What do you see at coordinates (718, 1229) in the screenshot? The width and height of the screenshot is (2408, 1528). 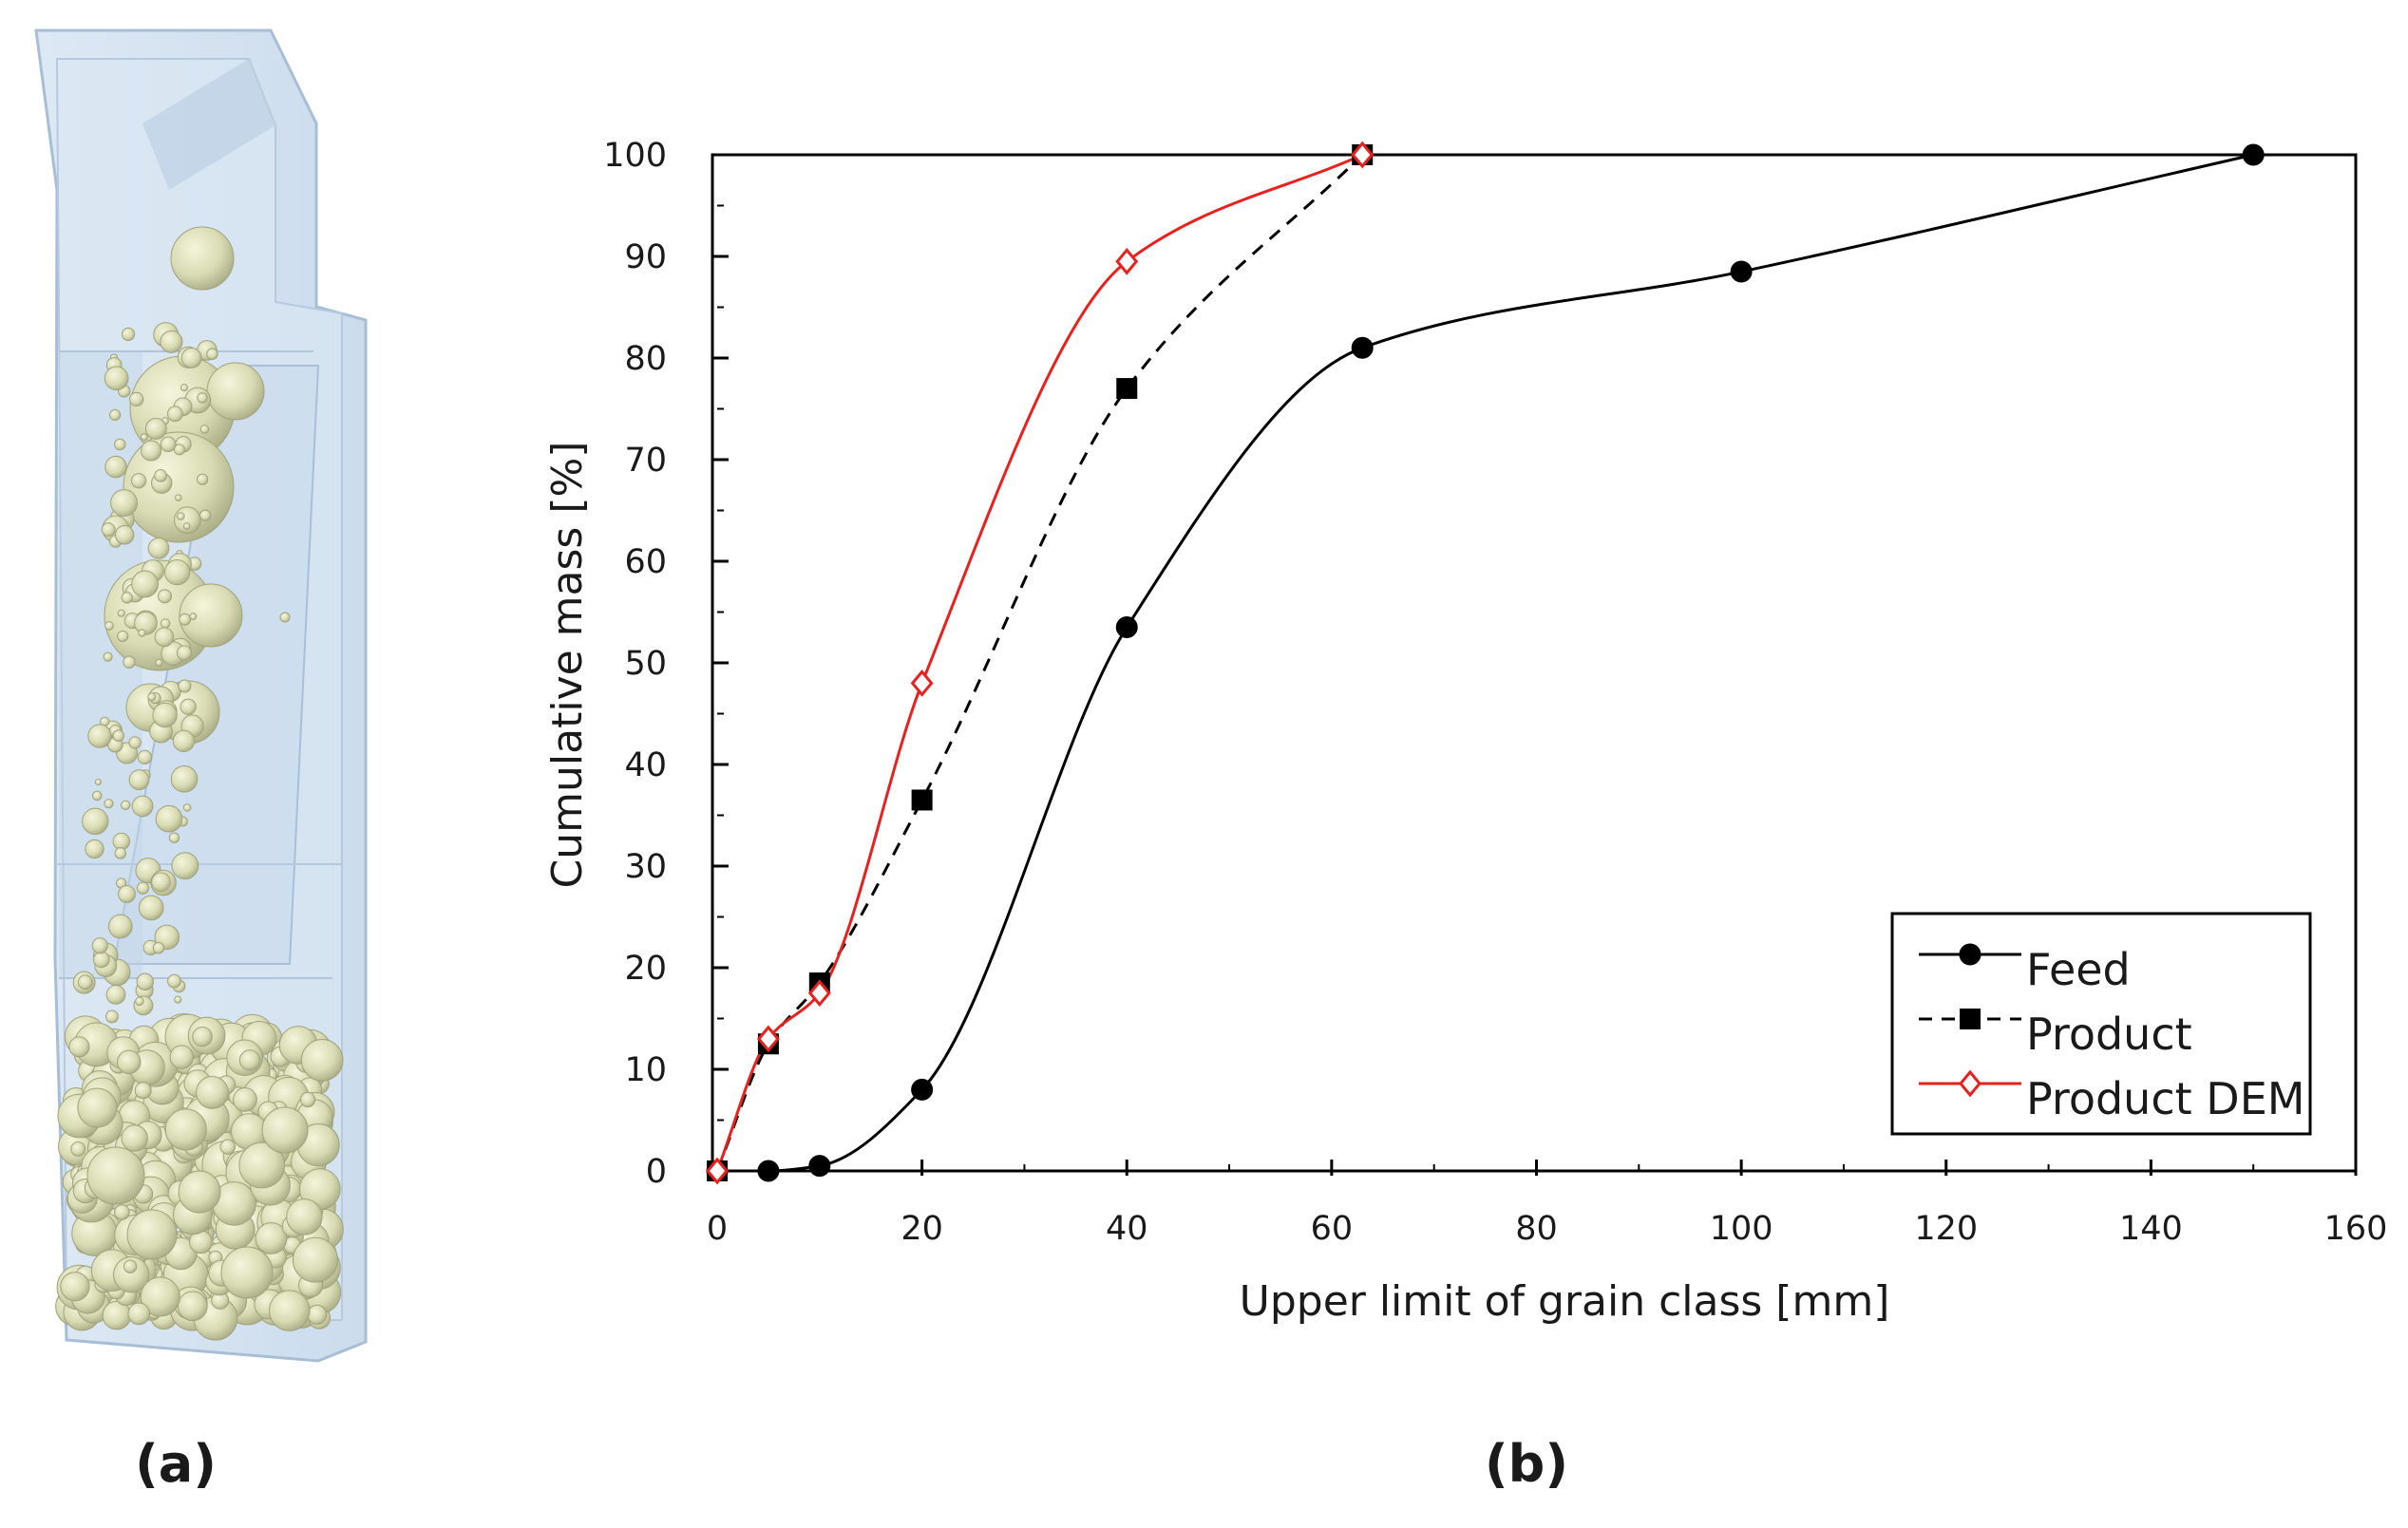 I see `x-tick-label: 0` at bounding box center [718, 1229].